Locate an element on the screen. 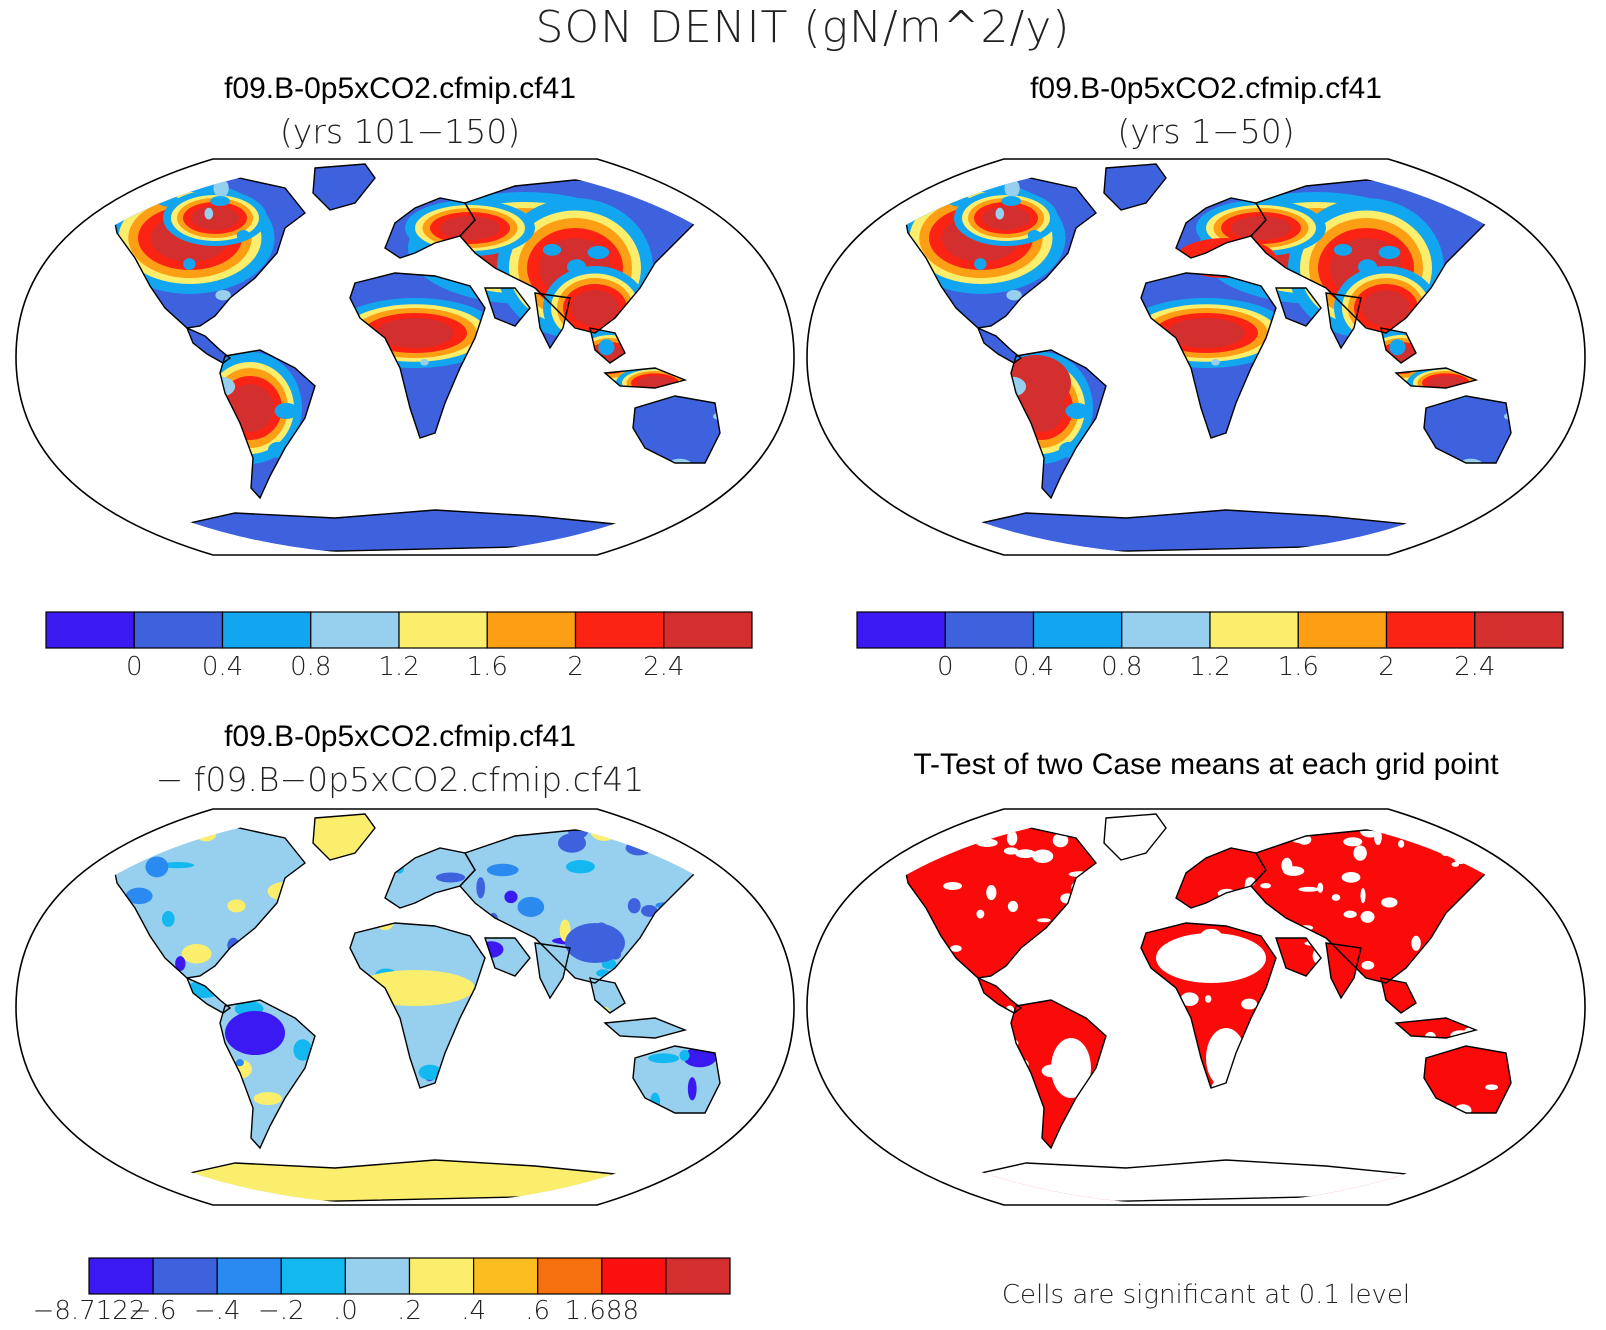  colorbar-case1-ticks: 0 0.4 0.8 1.2 1.6 2 2.4 is located at coordinates (399, 669).